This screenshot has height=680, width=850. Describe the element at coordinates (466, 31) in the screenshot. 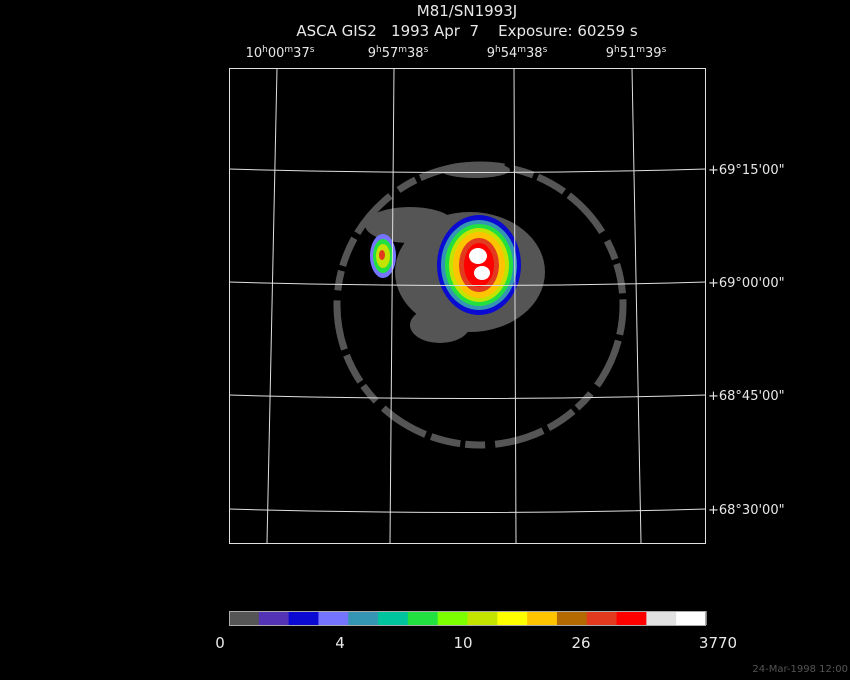

I see `subtitle: ASCA GIS2 1993 Apr 7 Exposure: 60259 s` at that location.